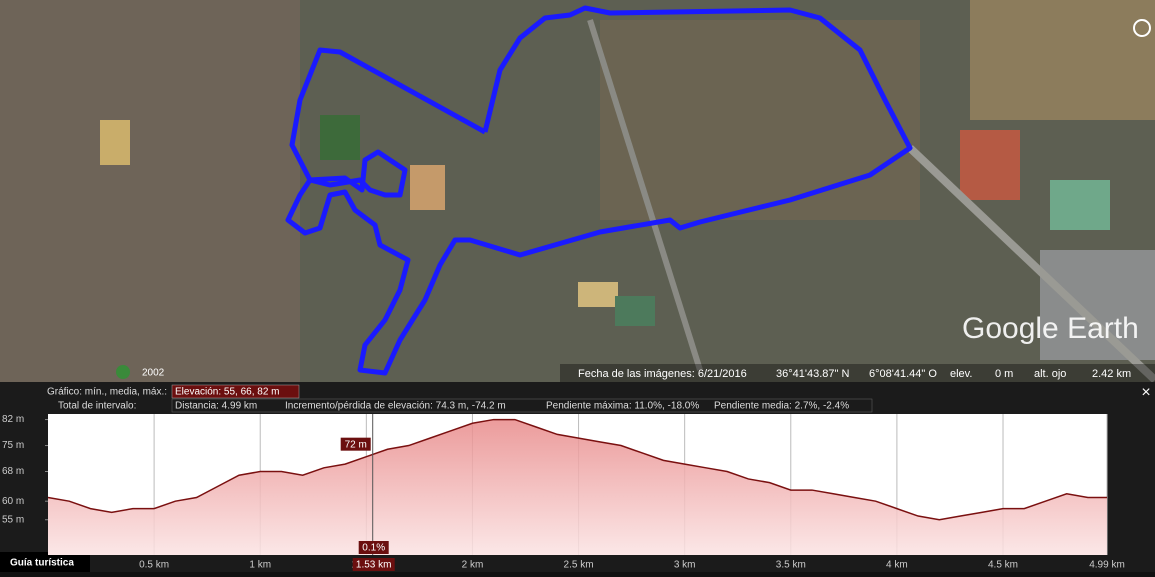 This screenshot has width=1155, height=577. What do you see at coordinates (1142, 28) in the screenshot?
I see `compass` at bounding box center [1142, 28].